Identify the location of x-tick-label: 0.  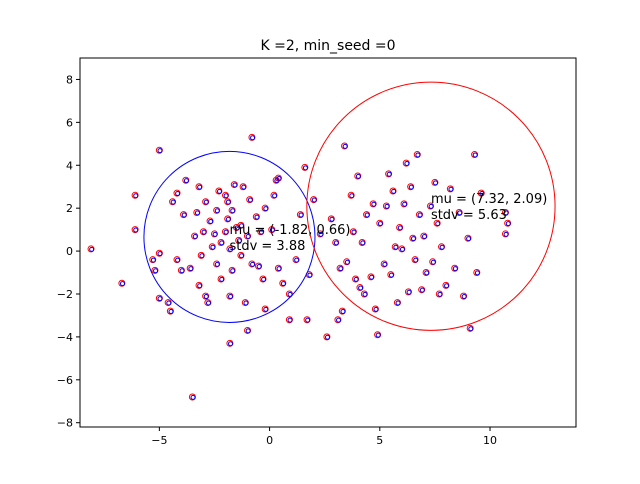
(269, 440).